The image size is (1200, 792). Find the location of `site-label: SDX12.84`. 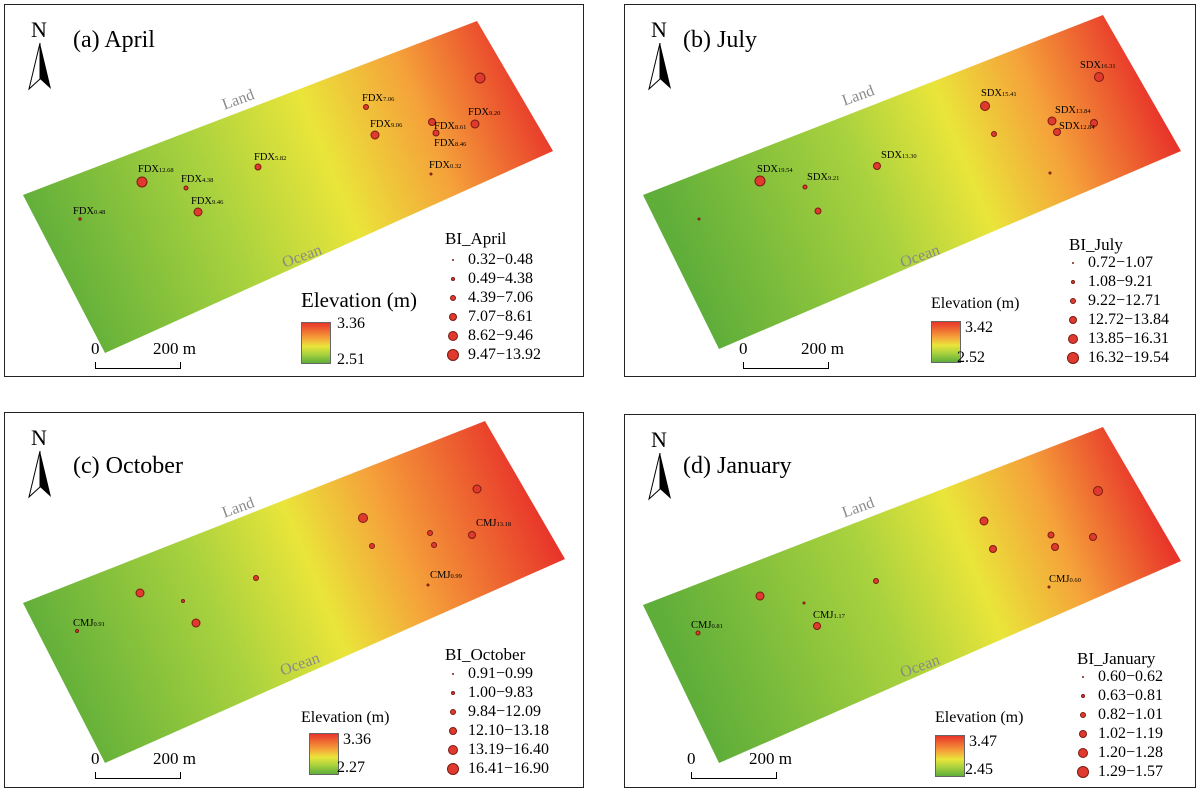

site-label: SDX12.84 is located at coordinates (1077, 126).